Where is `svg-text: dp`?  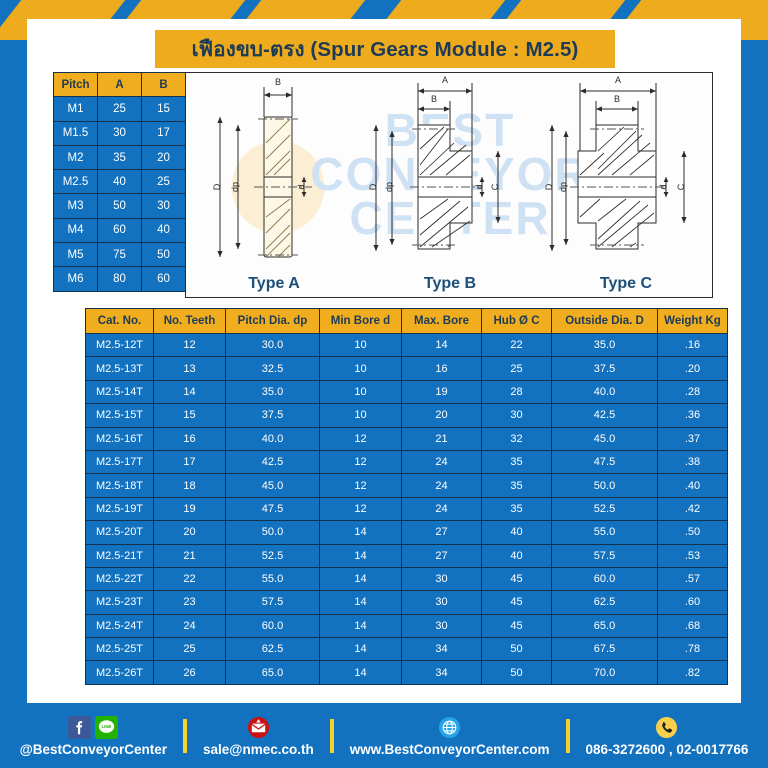
svg-text: dp is located at coordinates (389, 187).